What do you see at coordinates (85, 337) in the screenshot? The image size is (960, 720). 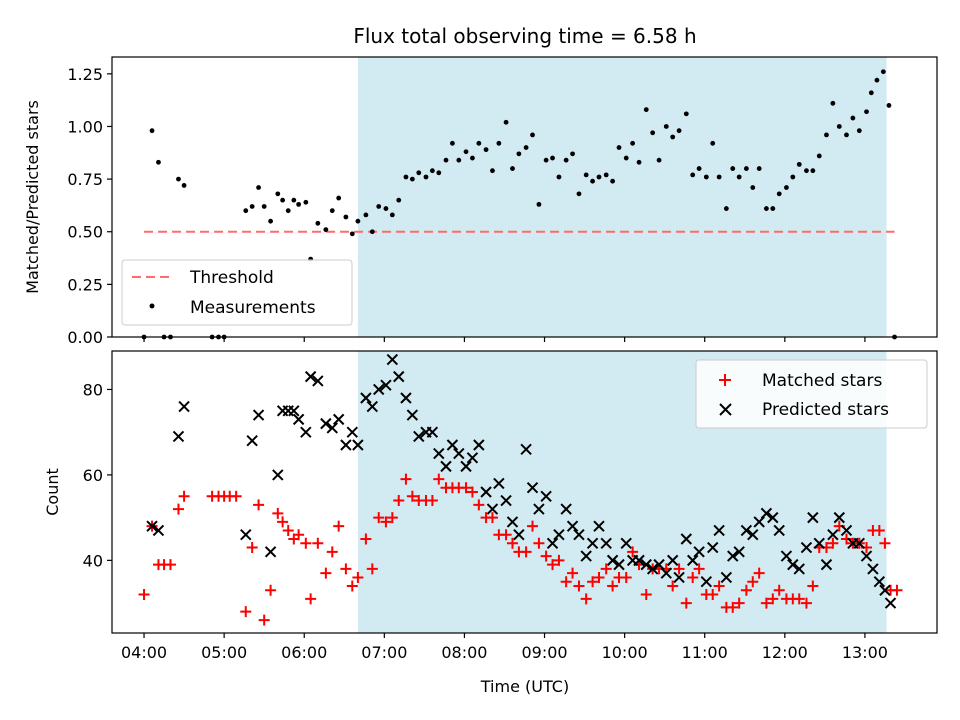 I see `top-y-tick-label: 0.00` at bounding box center [85, 337].